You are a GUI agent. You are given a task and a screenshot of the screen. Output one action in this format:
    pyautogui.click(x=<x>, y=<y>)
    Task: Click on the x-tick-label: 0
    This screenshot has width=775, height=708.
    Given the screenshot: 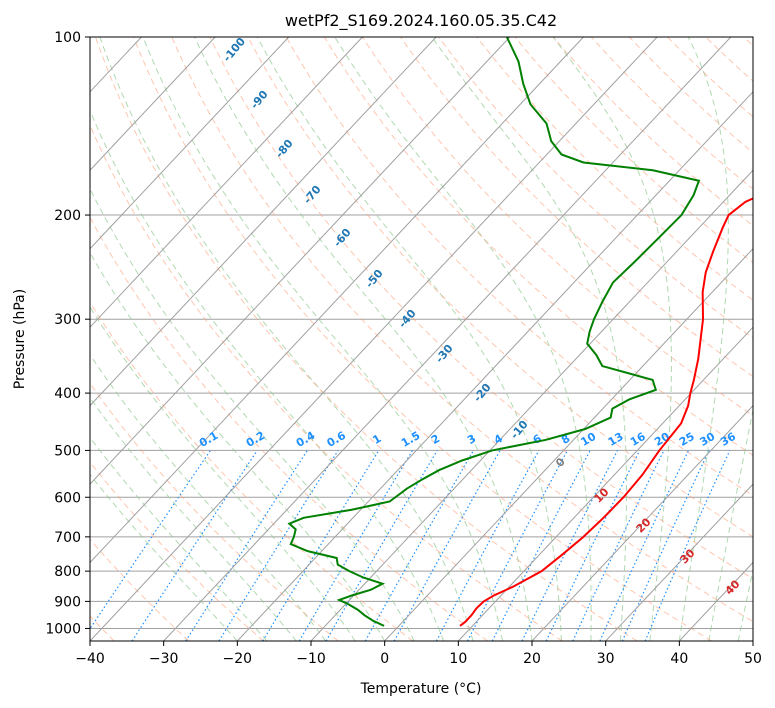 What is the action you would take?
    pyautogui.click(x=384, y=659)
    